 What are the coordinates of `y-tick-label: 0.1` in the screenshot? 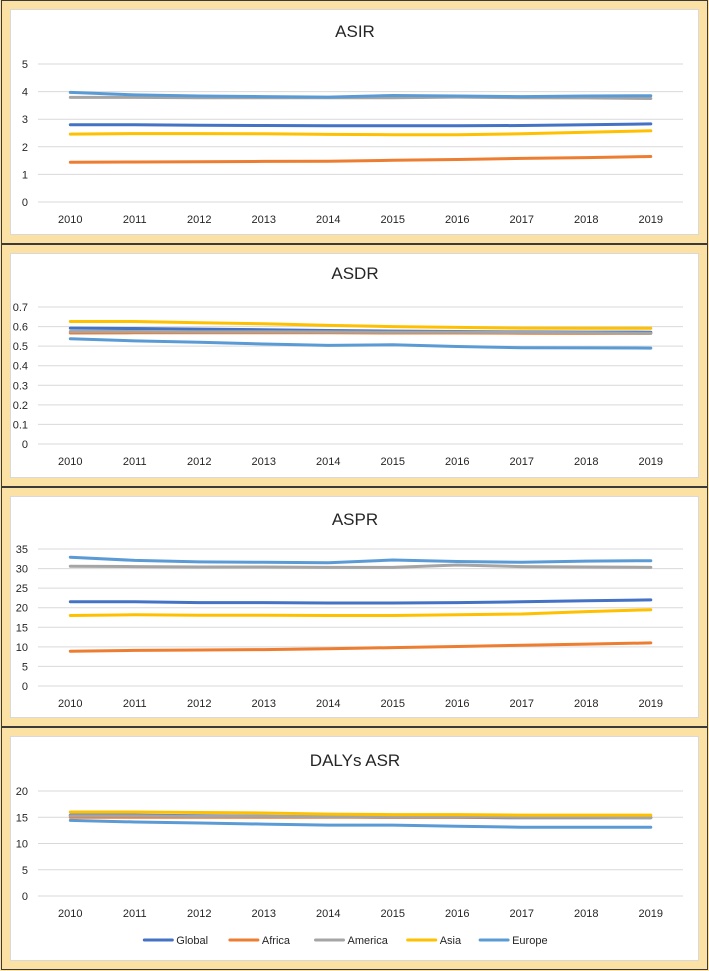 It's located at (20, 425).